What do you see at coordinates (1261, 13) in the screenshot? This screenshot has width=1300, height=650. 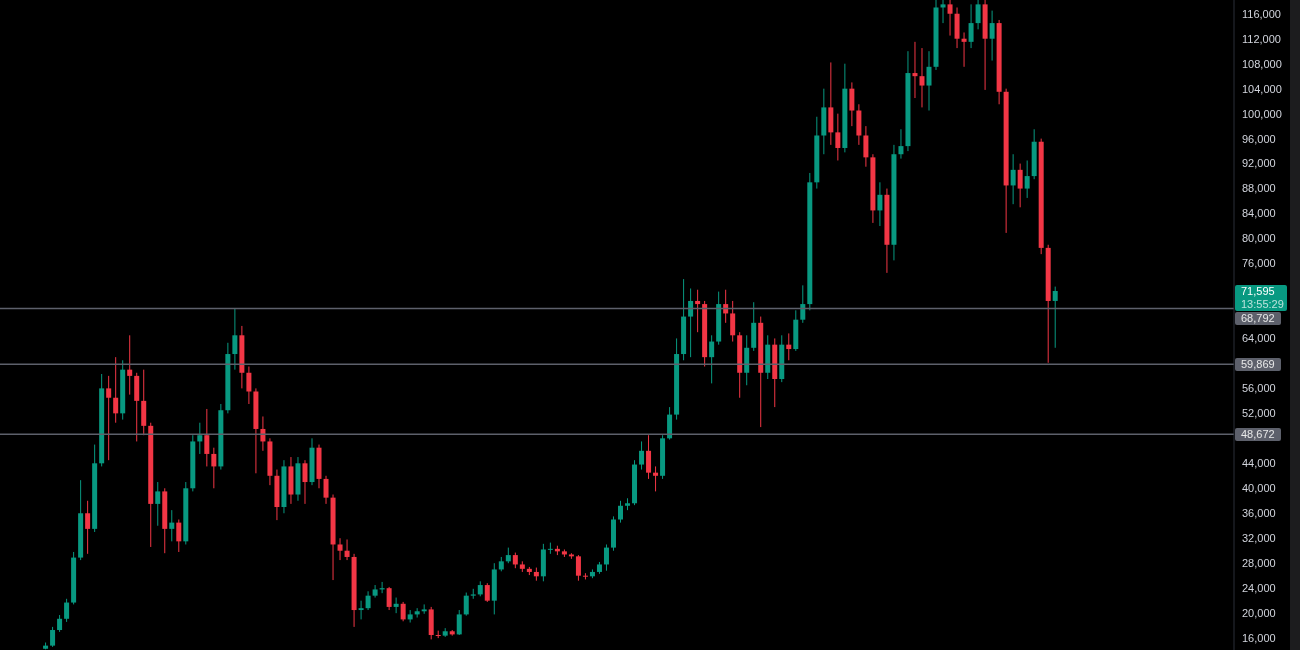 I see `y-tick-label: 116,000` at bounding box center [1261, 13].